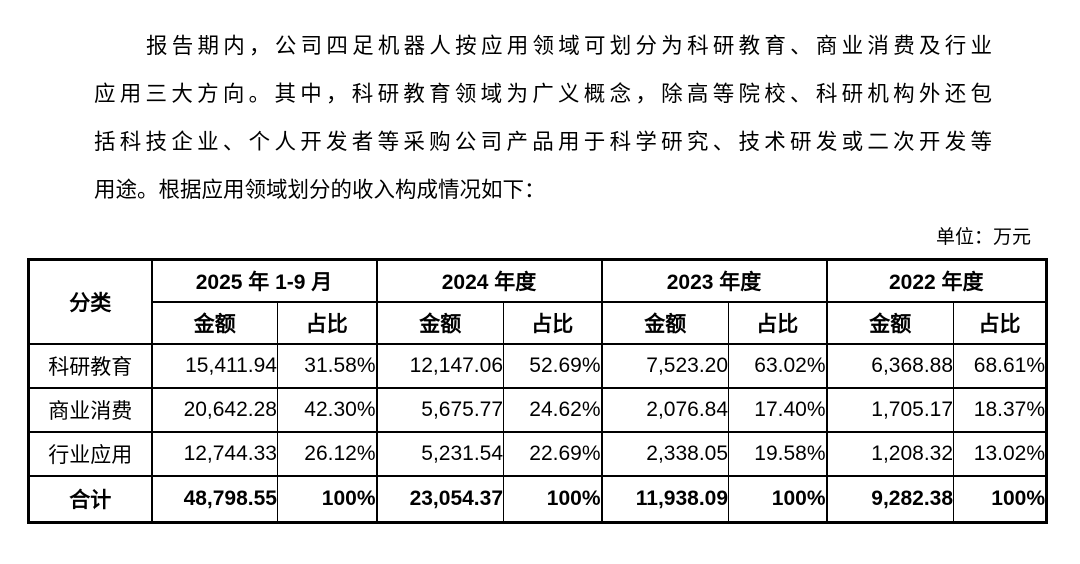  I want to click on ratio-cell: 26.12%, so click(326, 453).